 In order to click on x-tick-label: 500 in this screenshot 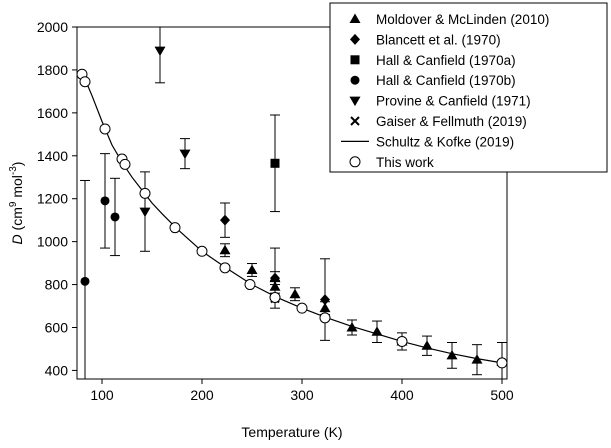, I will do `click(502, 395)`.